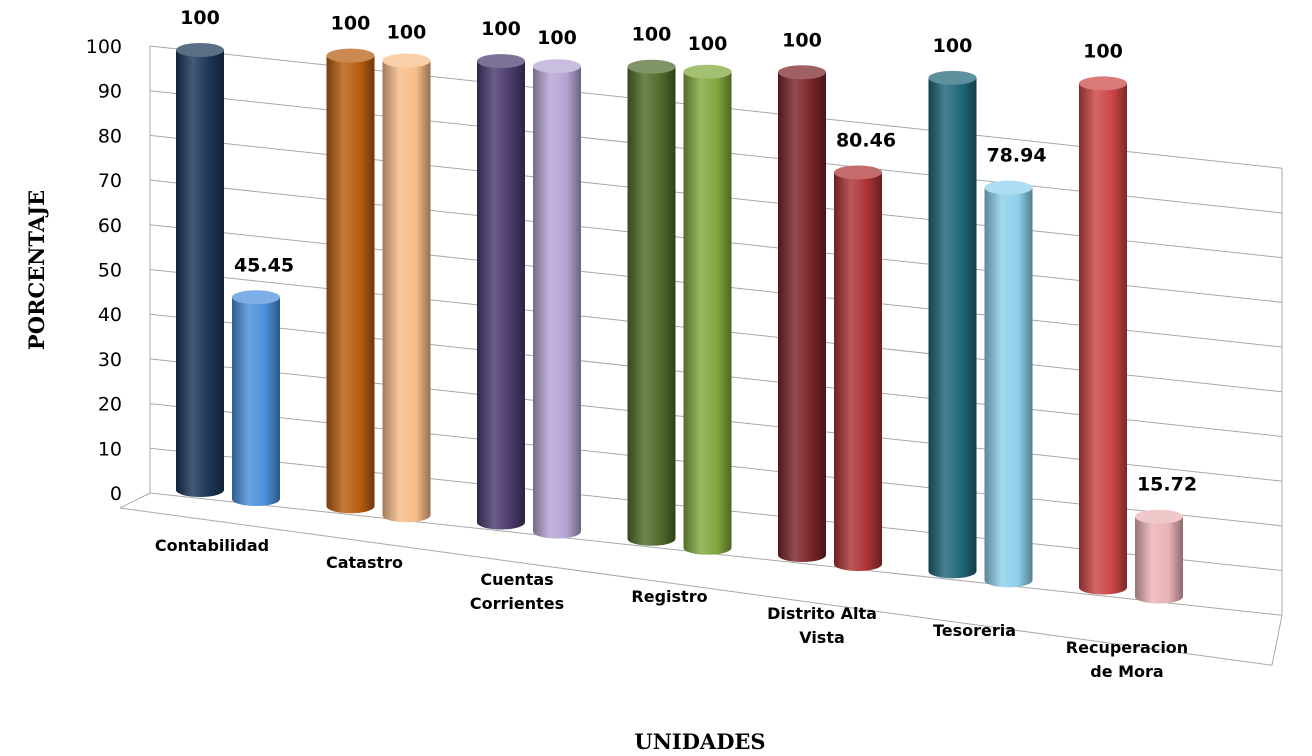  Describe the element at coordinates (110, 271) in the screenshot. I see `y-tick-label: 50` at that location.